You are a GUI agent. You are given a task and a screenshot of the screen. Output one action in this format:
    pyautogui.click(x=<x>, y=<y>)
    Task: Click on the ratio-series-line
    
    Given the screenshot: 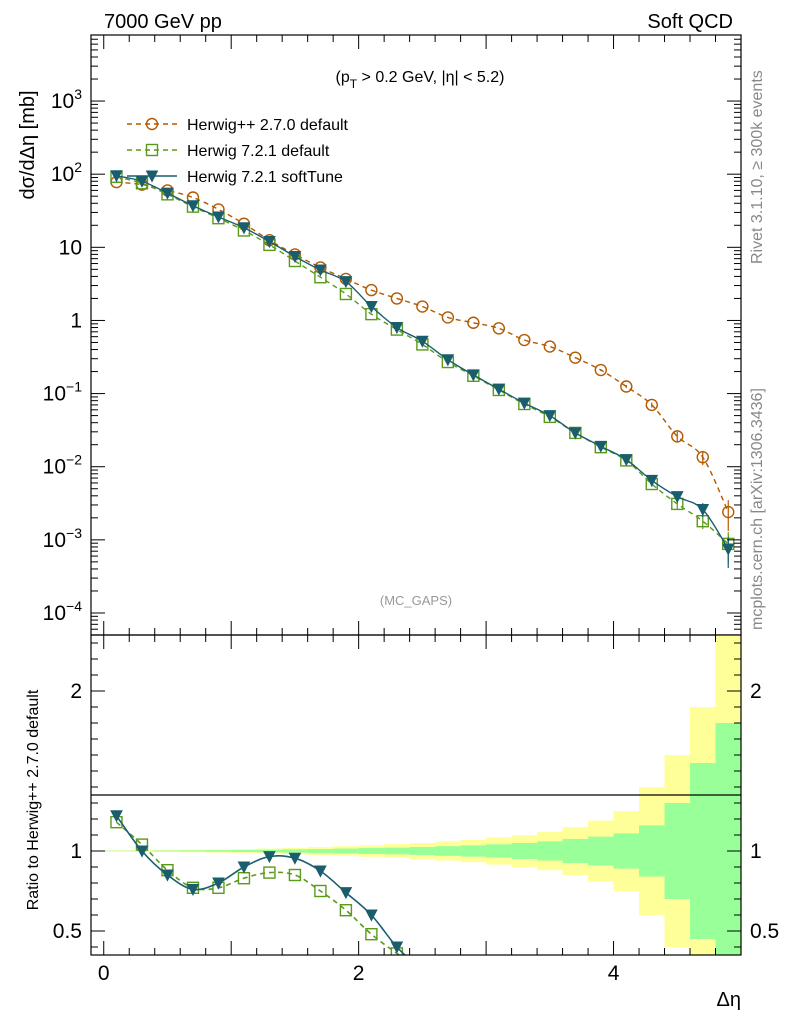 What is the action you would take?
    pyautogui.click(x=260, y=885)
    